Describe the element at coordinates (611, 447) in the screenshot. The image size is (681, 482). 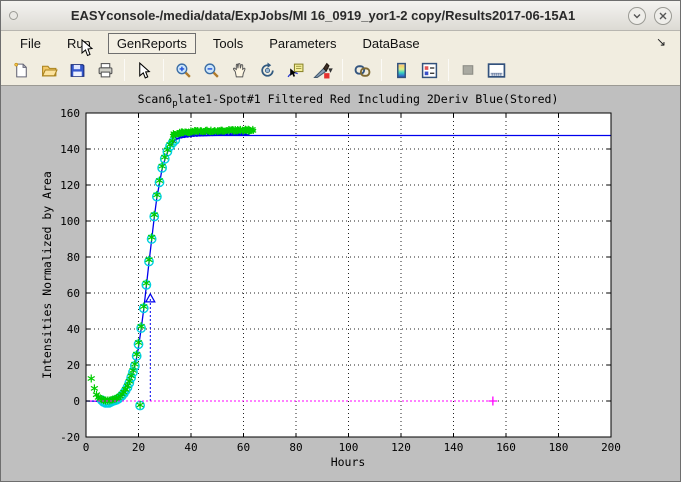
I see `svg-text: 200` at that location.